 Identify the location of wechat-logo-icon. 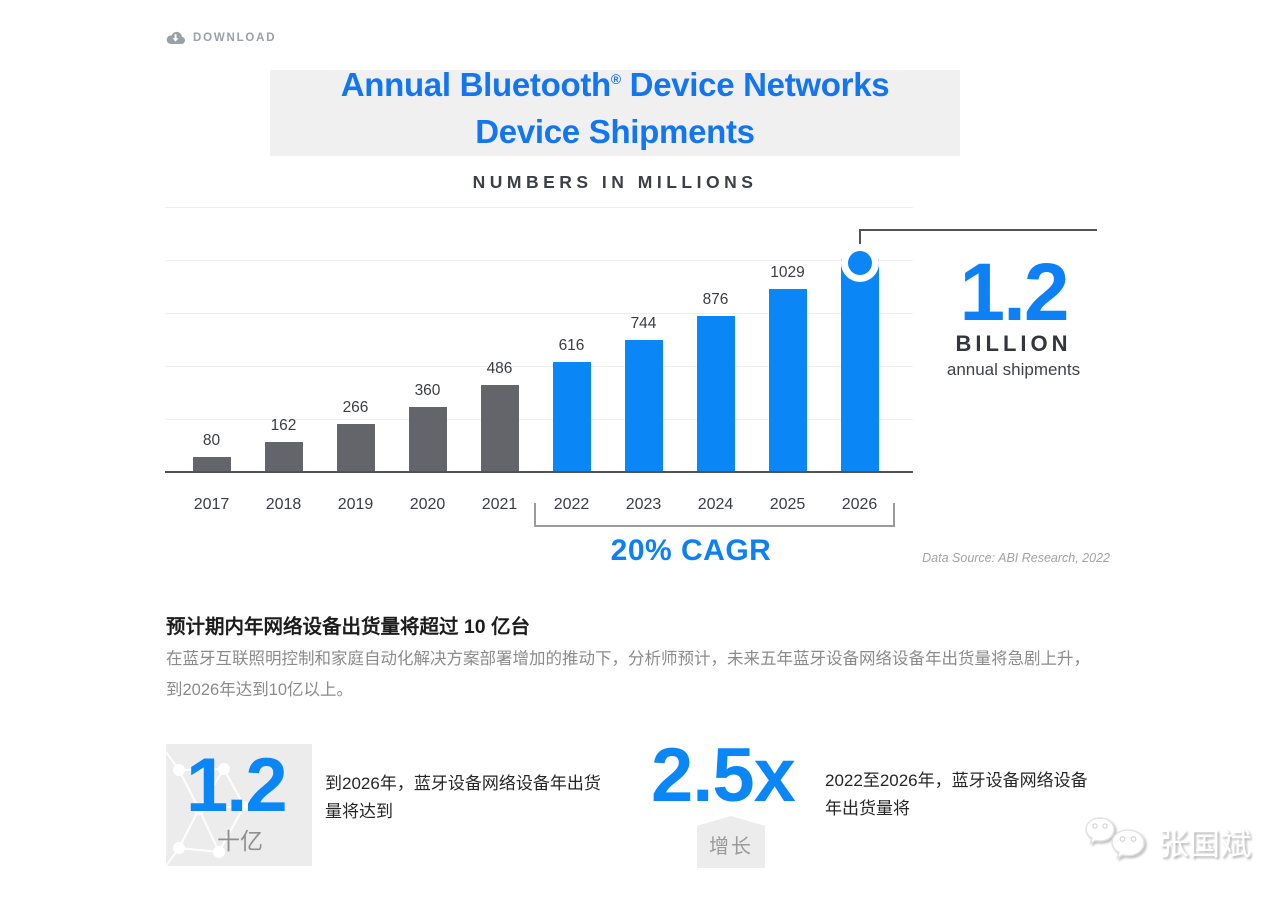
(1117, 841).